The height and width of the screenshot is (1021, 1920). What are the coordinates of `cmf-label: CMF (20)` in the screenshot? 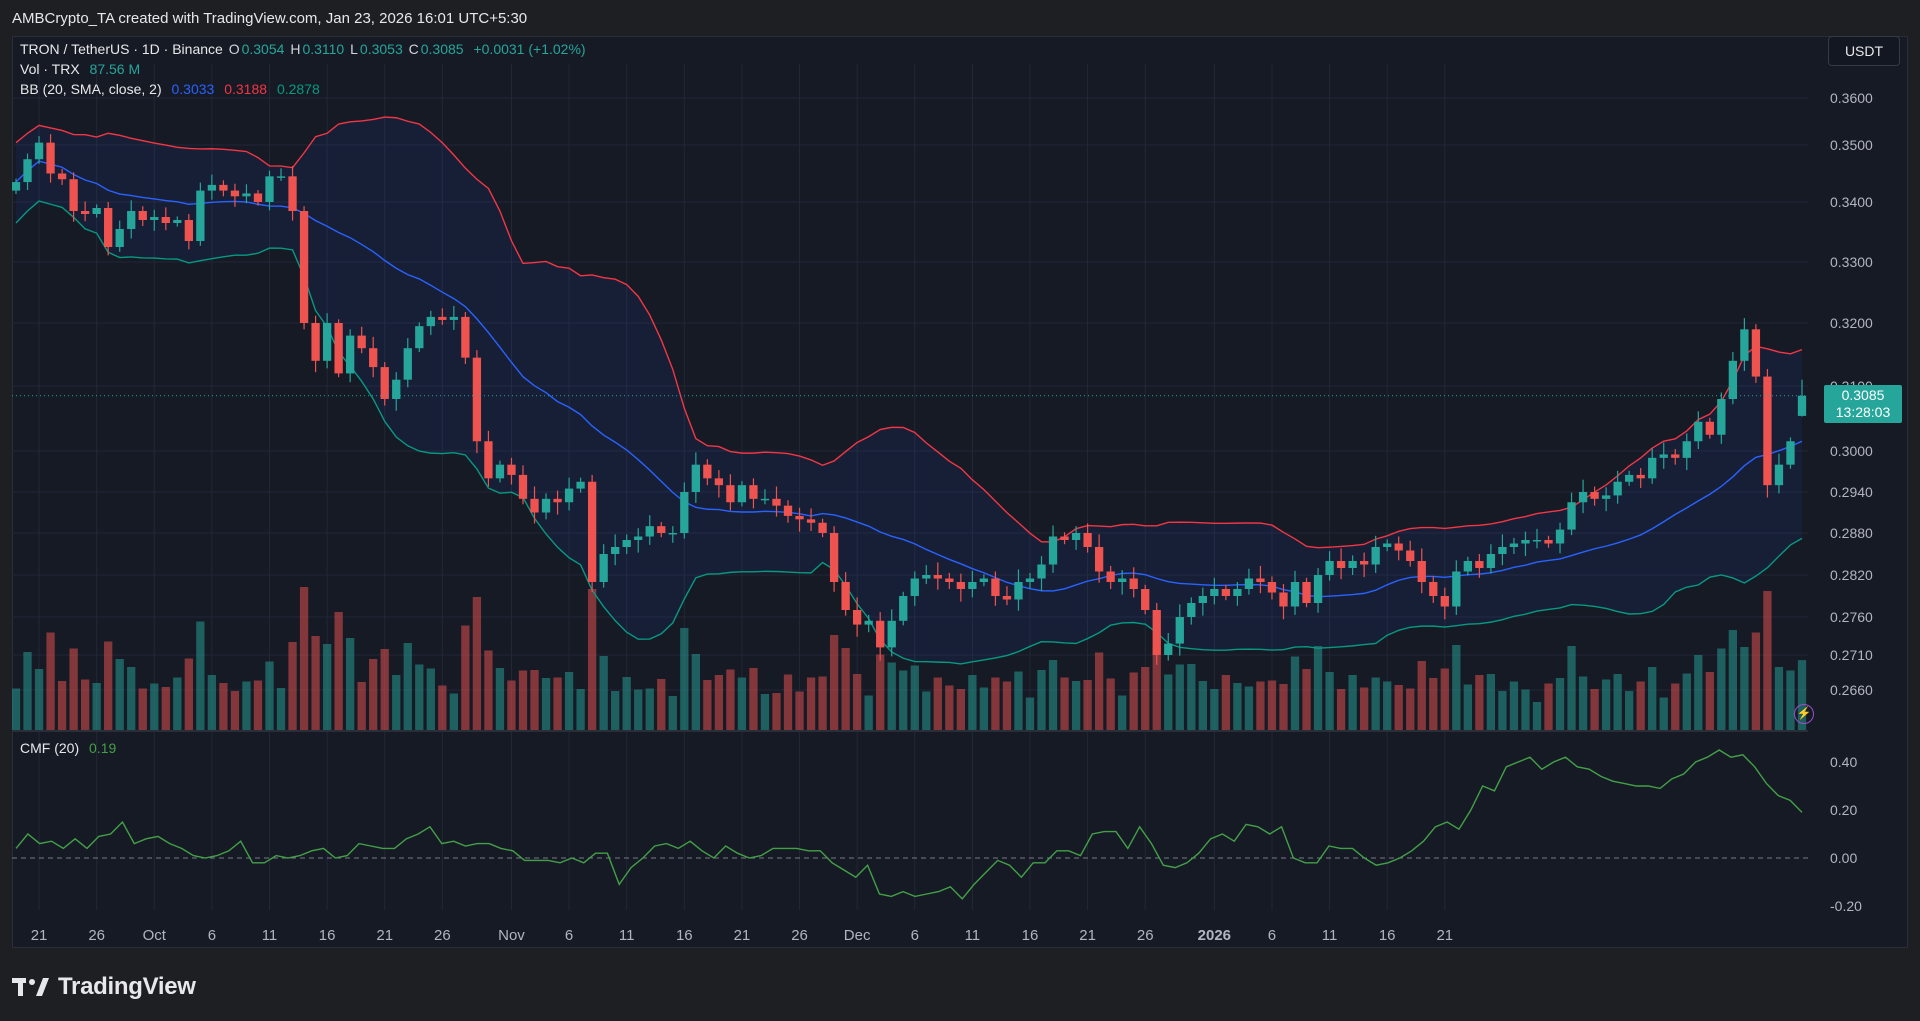 It's located at (50, 748).